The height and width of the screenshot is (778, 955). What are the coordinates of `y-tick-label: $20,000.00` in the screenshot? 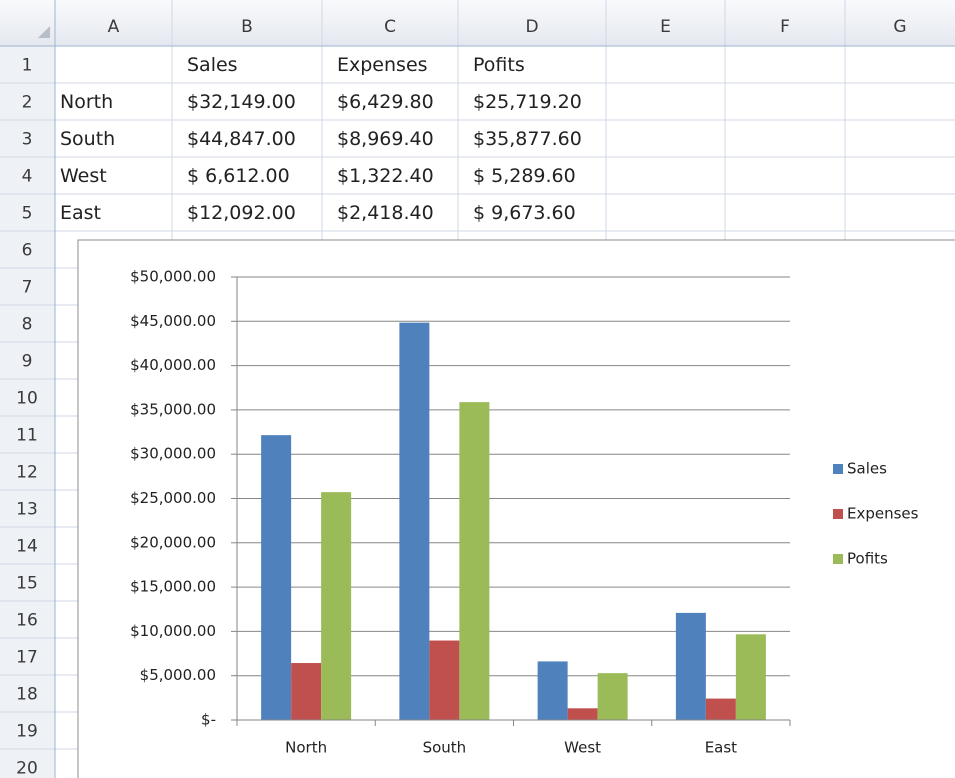 It's located at (173, 542).